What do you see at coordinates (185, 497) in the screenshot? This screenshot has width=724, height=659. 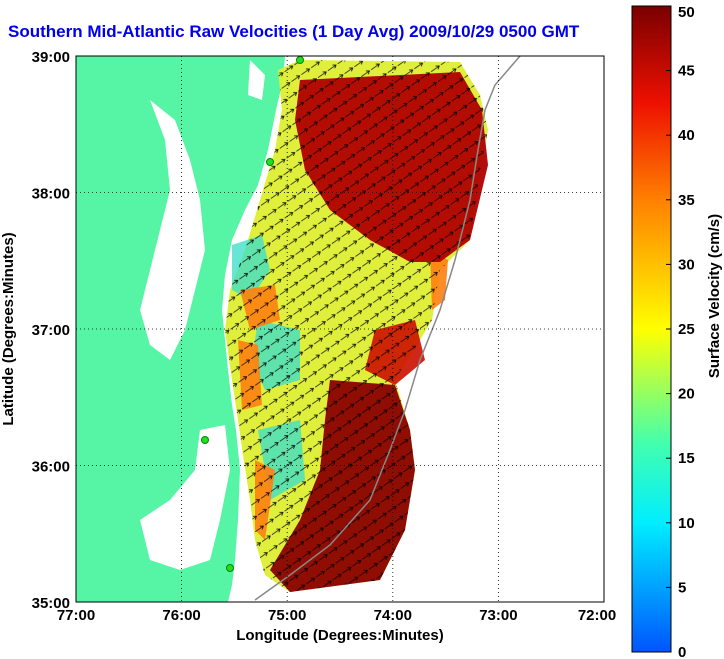 I see `sound-water` at bounding box center [185, 497].